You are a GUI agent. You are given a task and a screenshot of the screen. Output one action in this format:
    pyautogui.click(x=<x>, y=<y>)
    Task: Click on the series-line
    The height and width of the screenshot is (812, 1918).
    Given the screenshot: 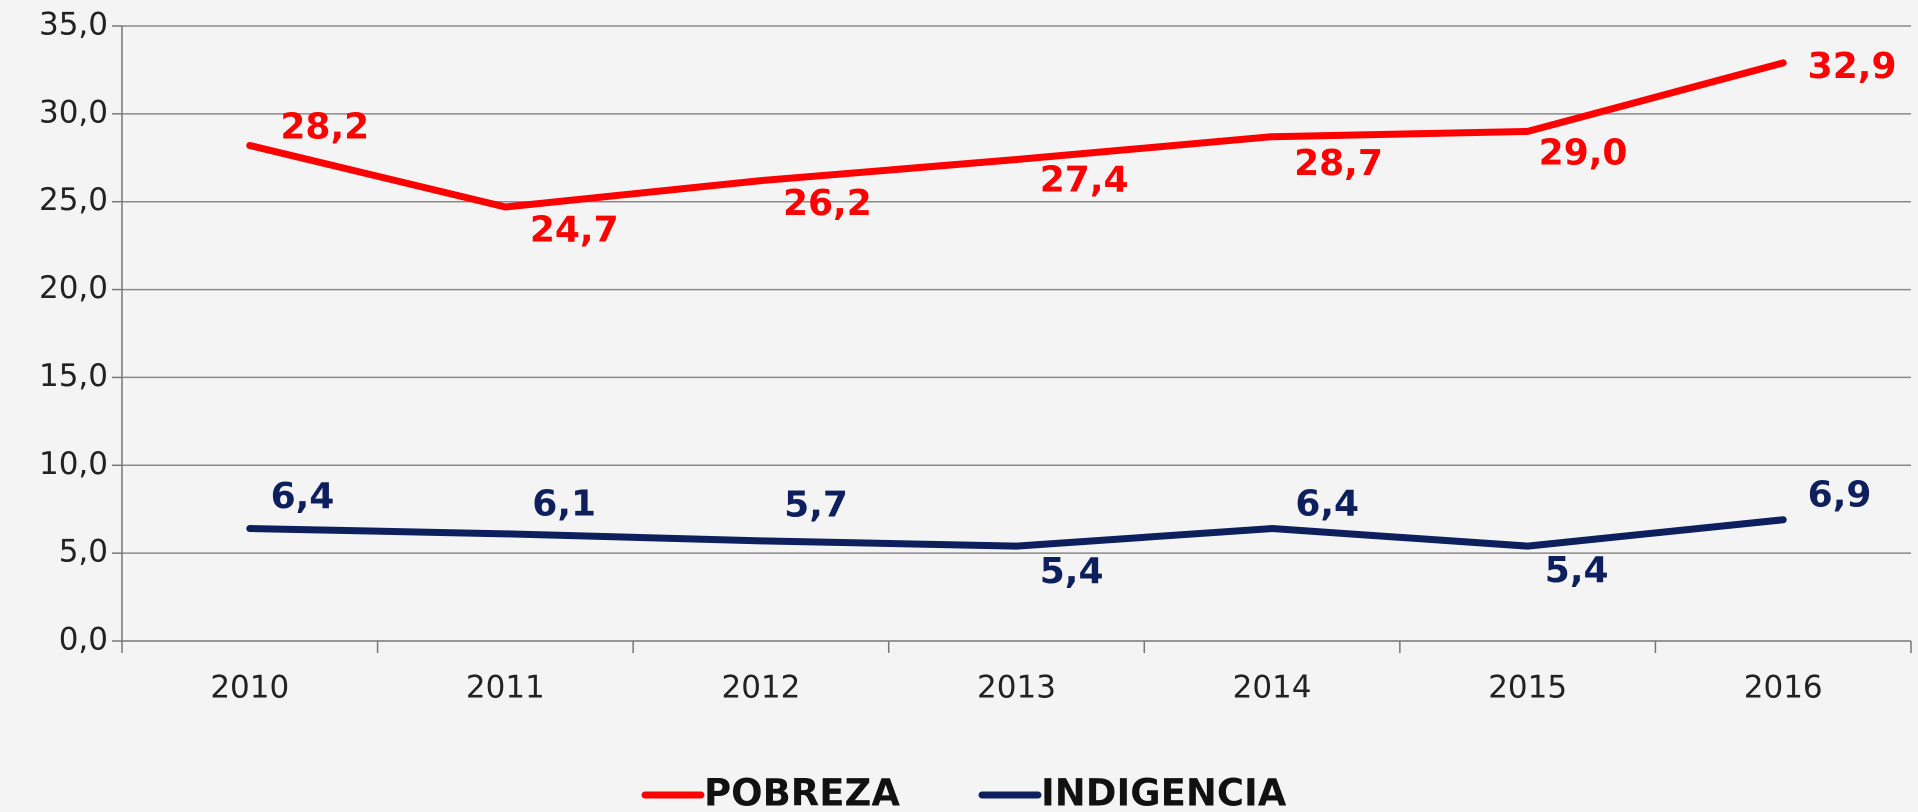 What is the action you would take?
    pyautogui.click(x=1016, y=533)
    